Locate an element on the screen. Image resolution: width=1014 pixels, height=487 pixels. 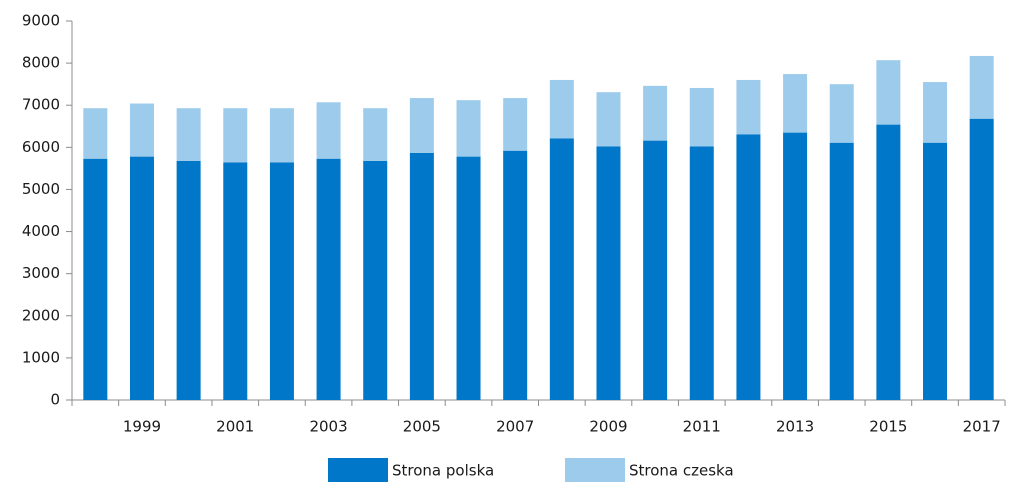
x-tick-label: 2009 is located at coordinates (608, 427).